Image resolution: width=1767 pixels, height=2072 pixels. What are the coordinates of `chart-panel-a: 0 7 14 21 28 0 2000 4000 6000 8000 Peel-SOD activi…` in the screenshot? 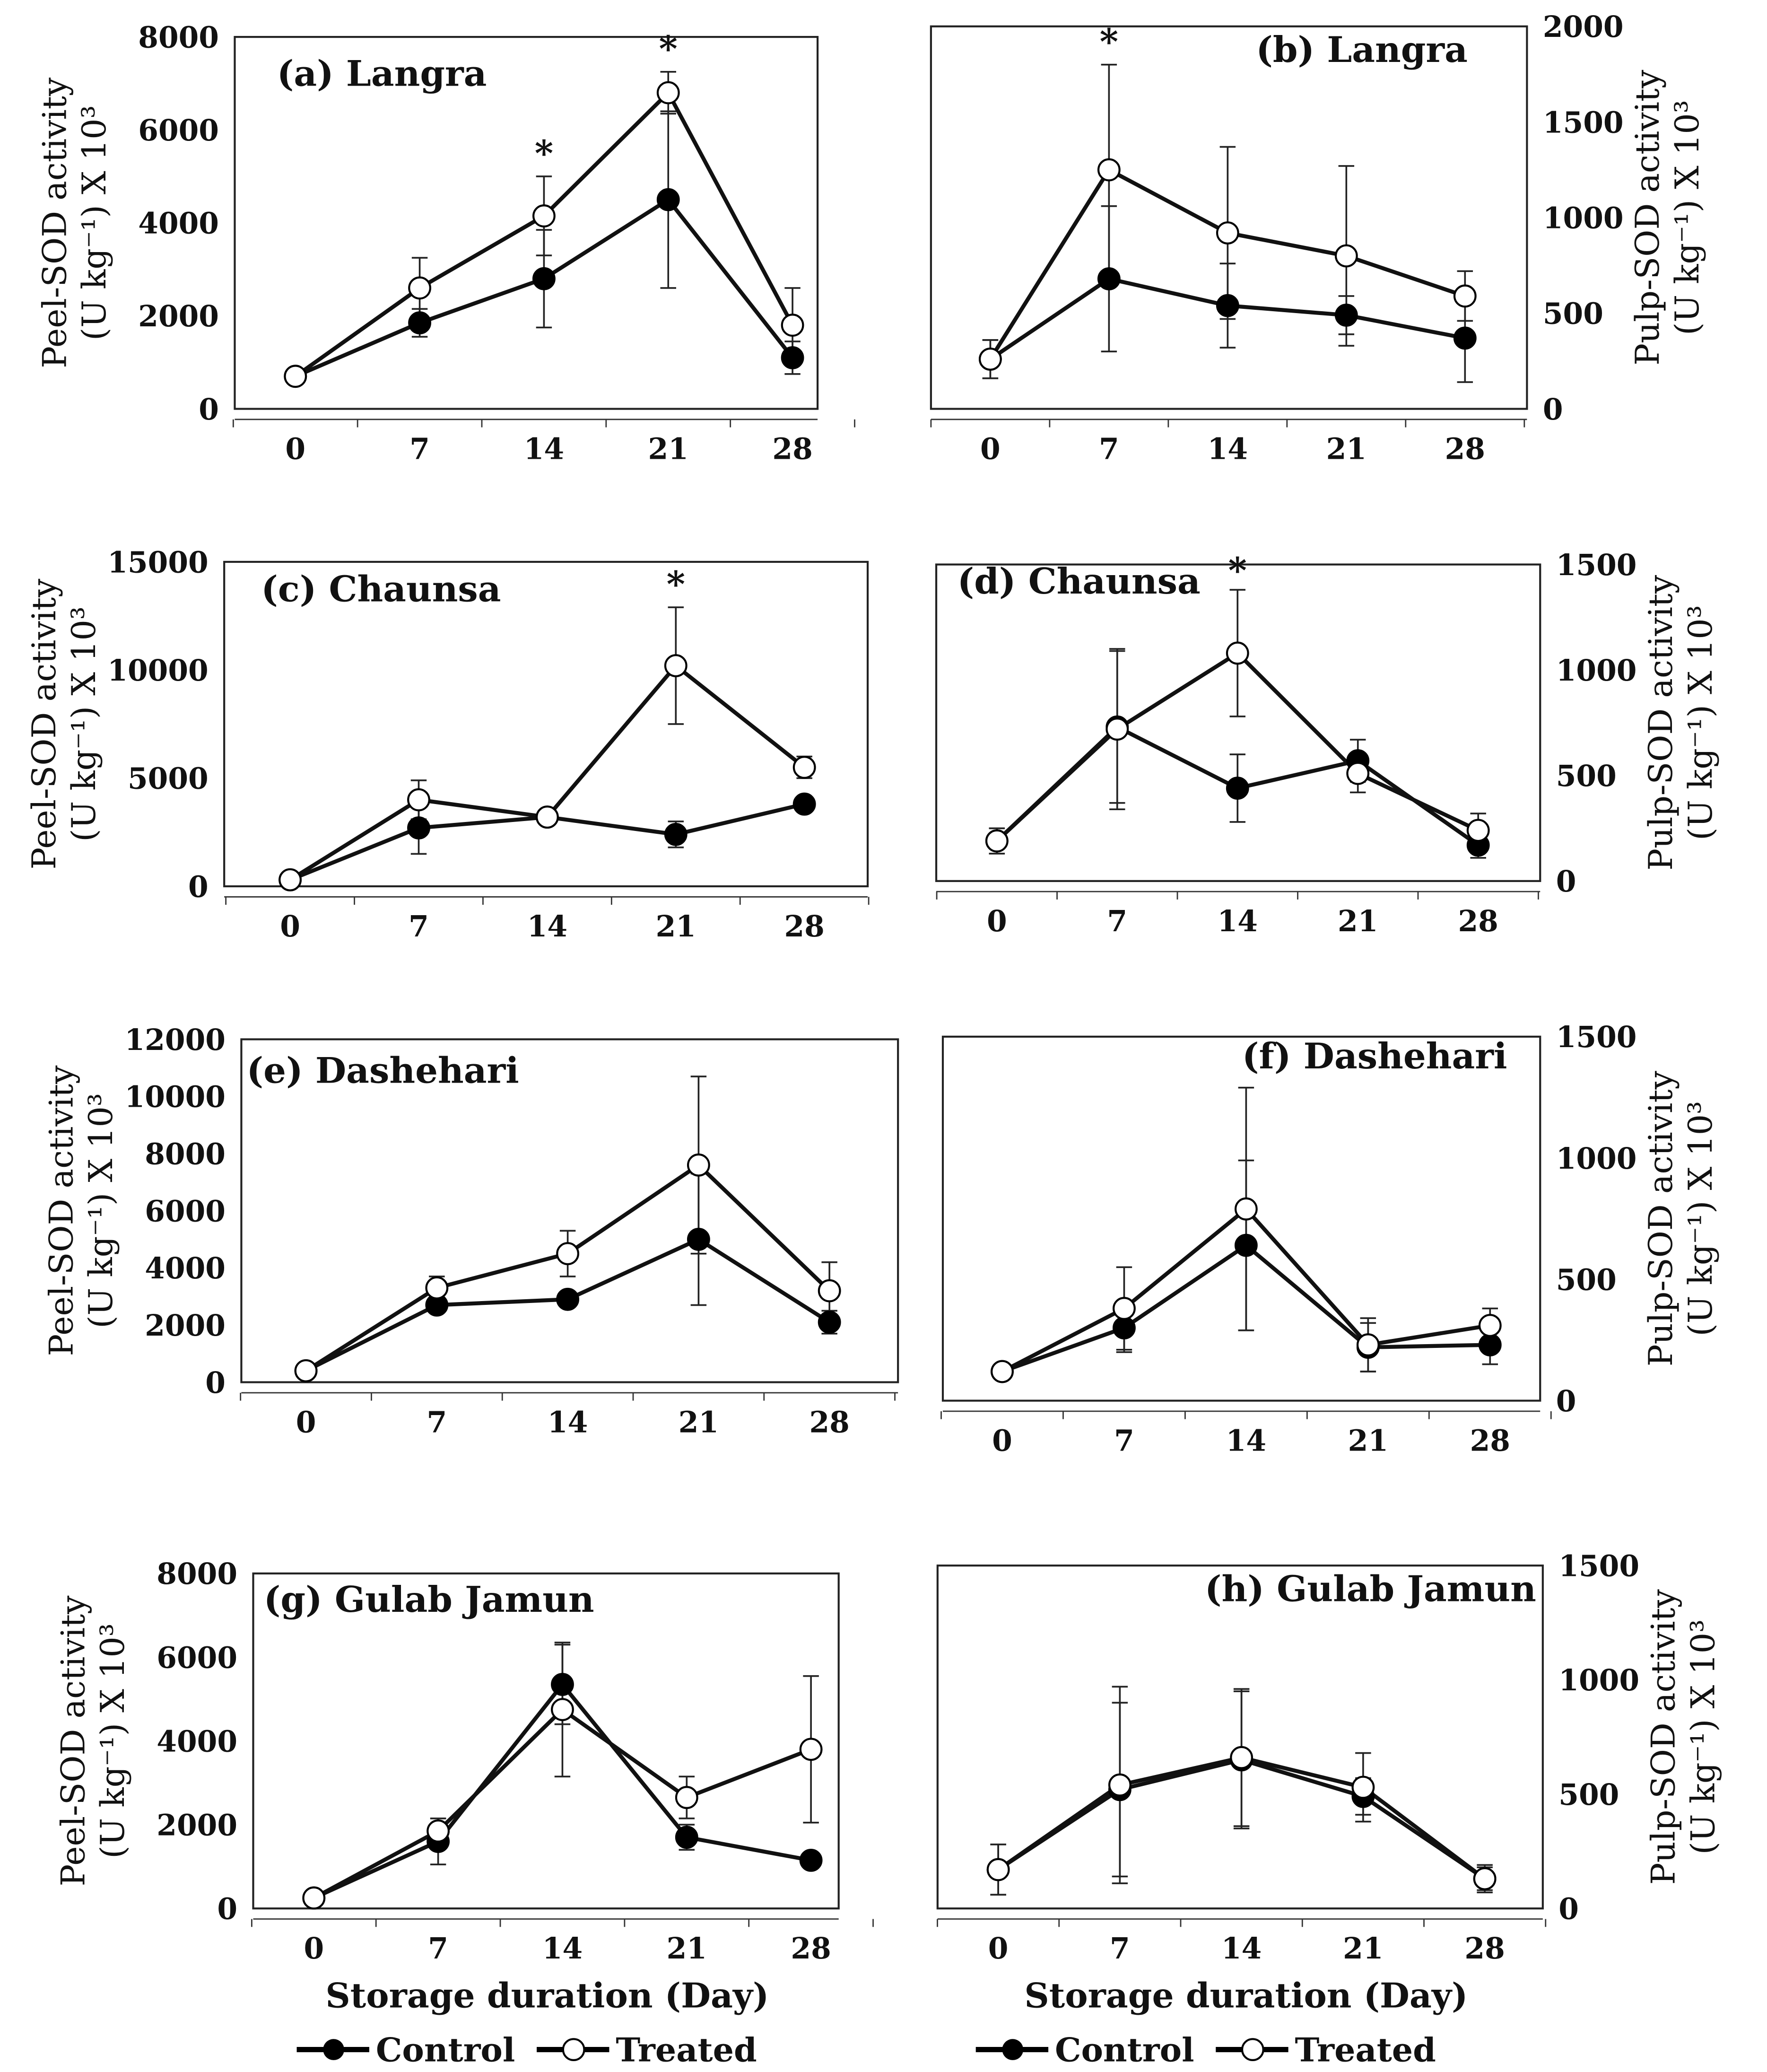 It's located at (445, 243).